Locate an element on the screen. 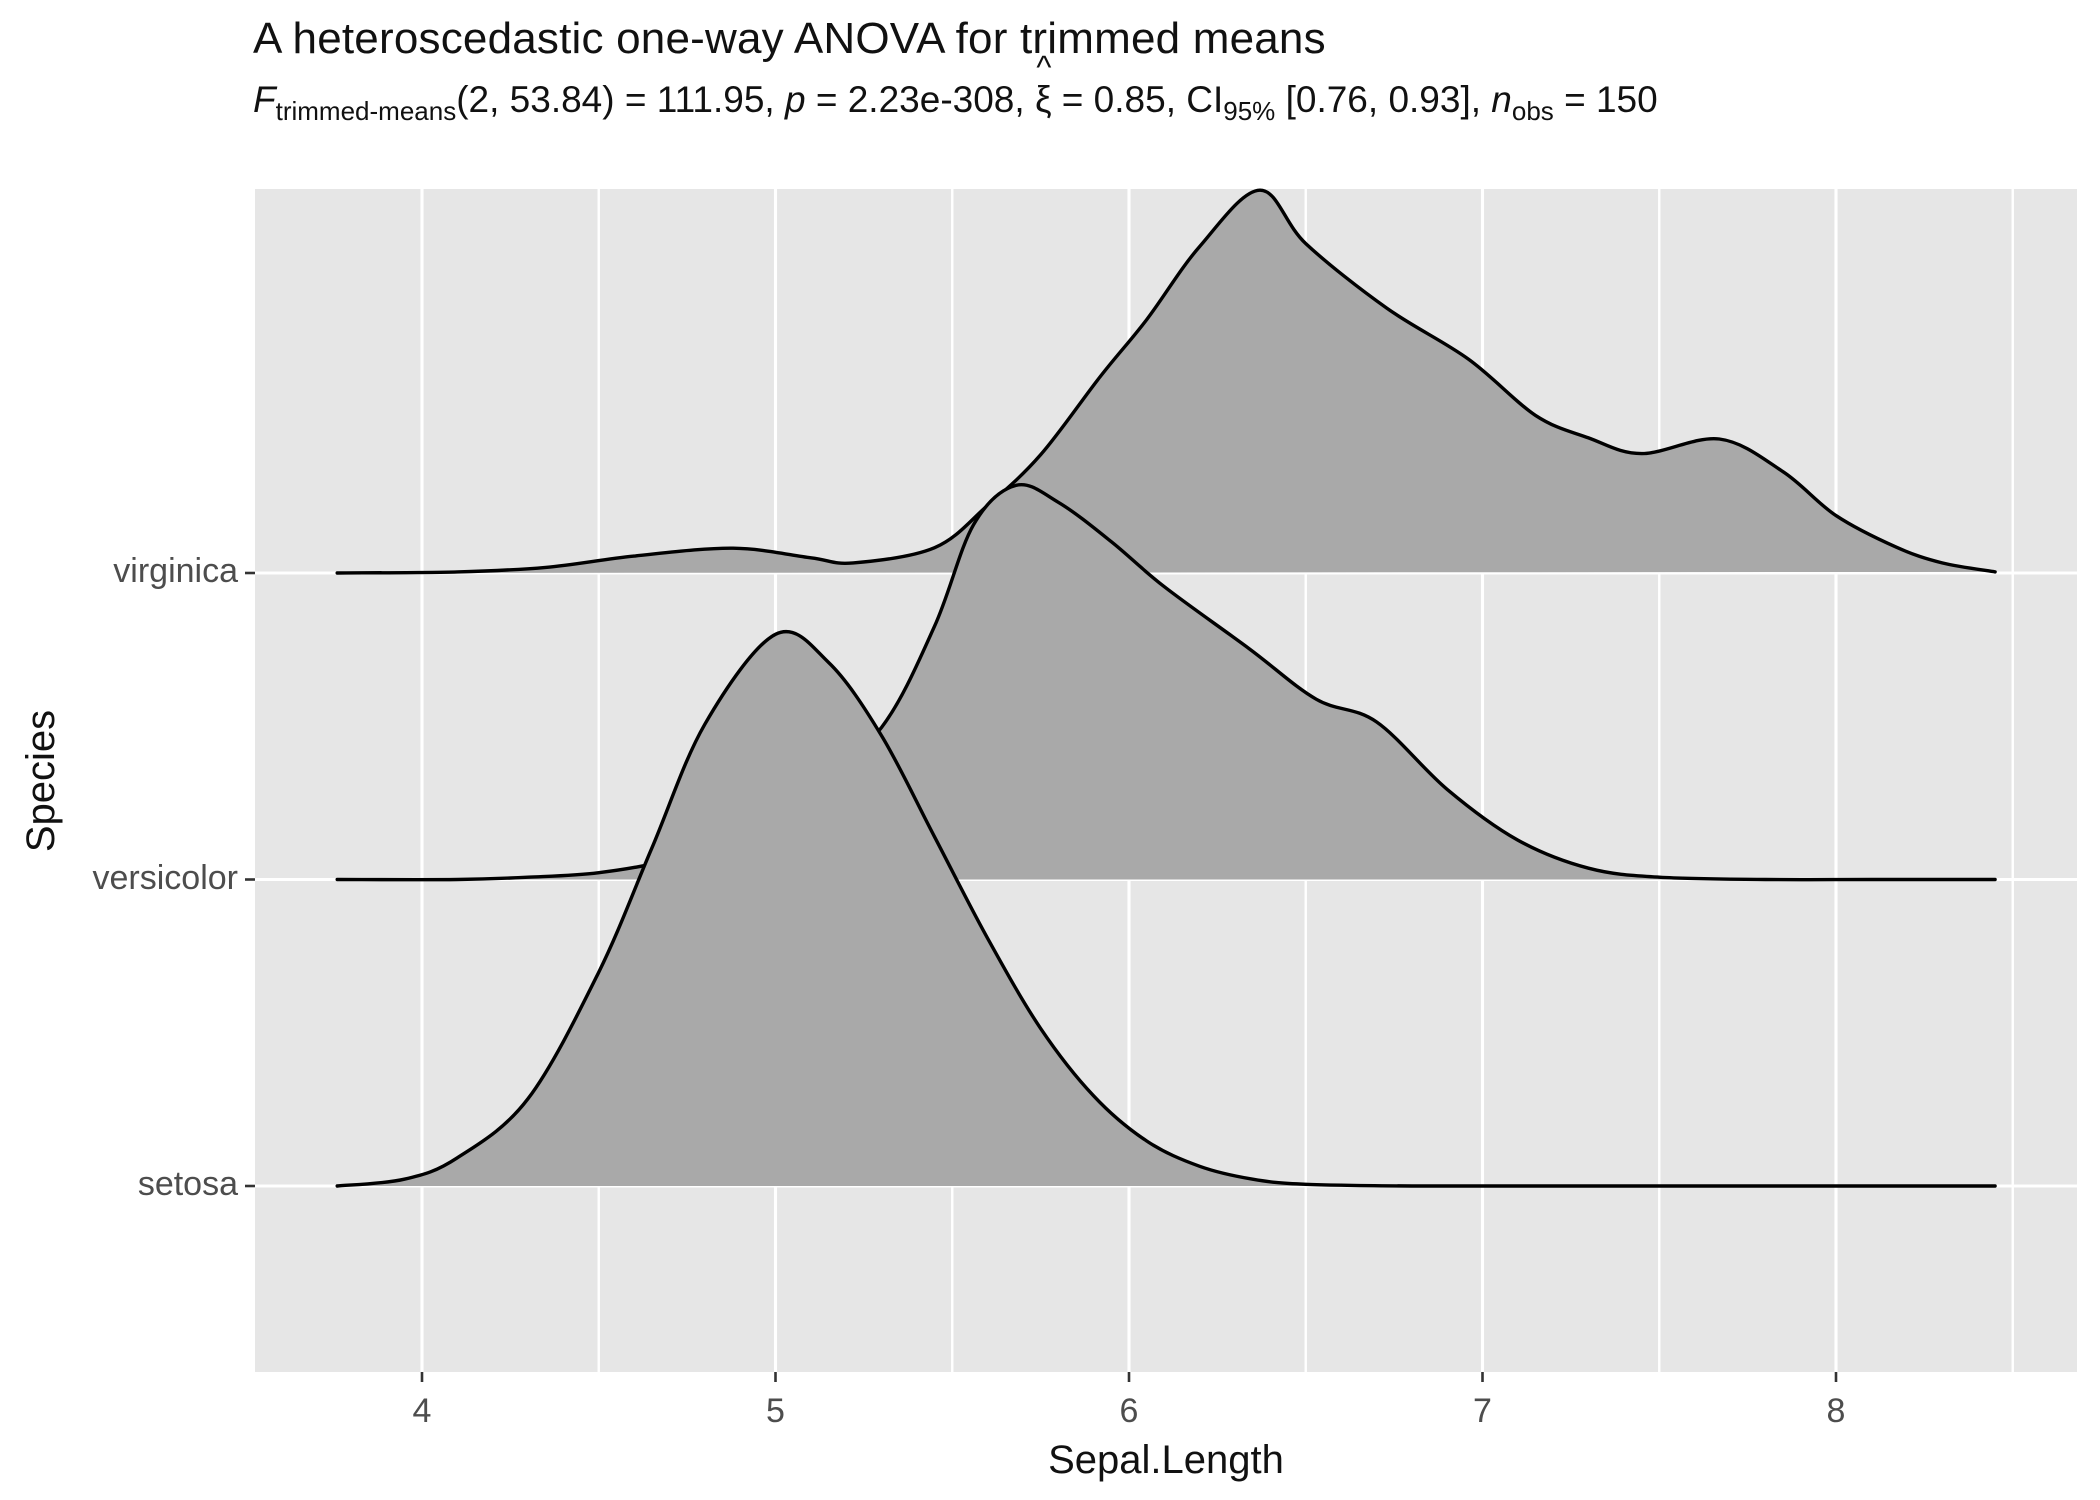 The width and height of the screenshot is (2100, 1500). subtitle-part: = 150 is located at coordinates (1605, 99).